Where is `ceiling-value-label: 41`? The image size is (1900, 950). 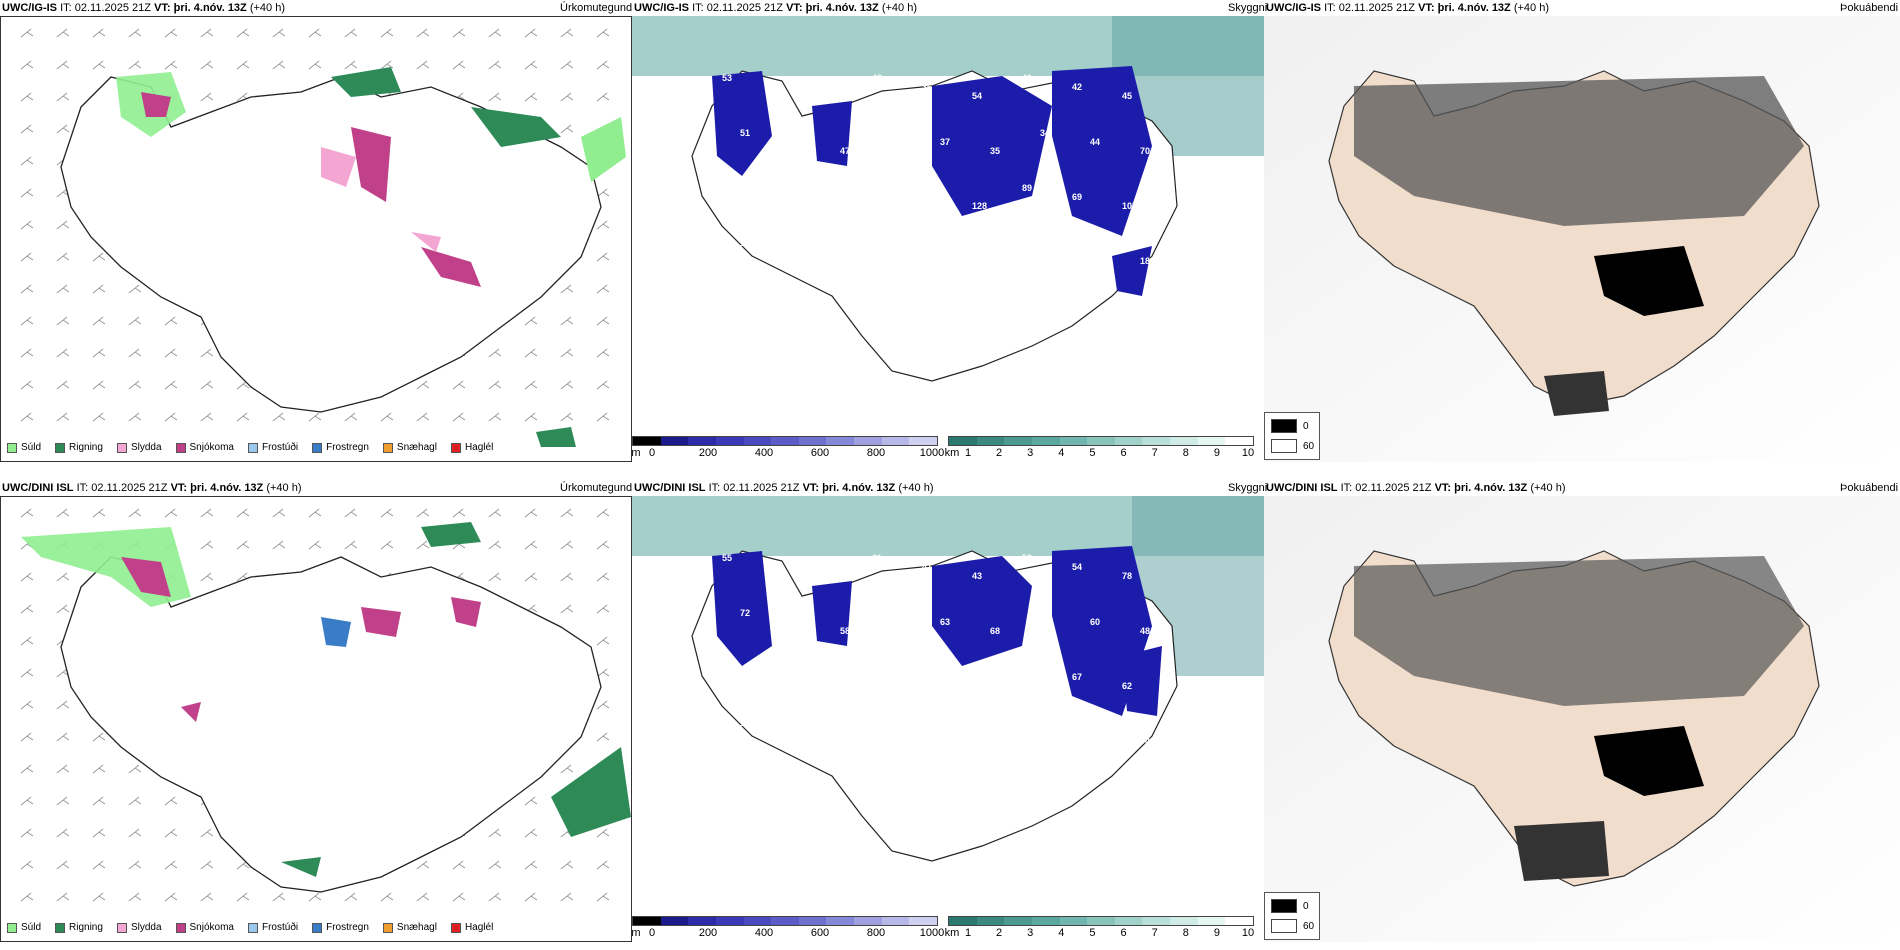 ceiling-value-label: 41 is located at coordinates (1027, 78).